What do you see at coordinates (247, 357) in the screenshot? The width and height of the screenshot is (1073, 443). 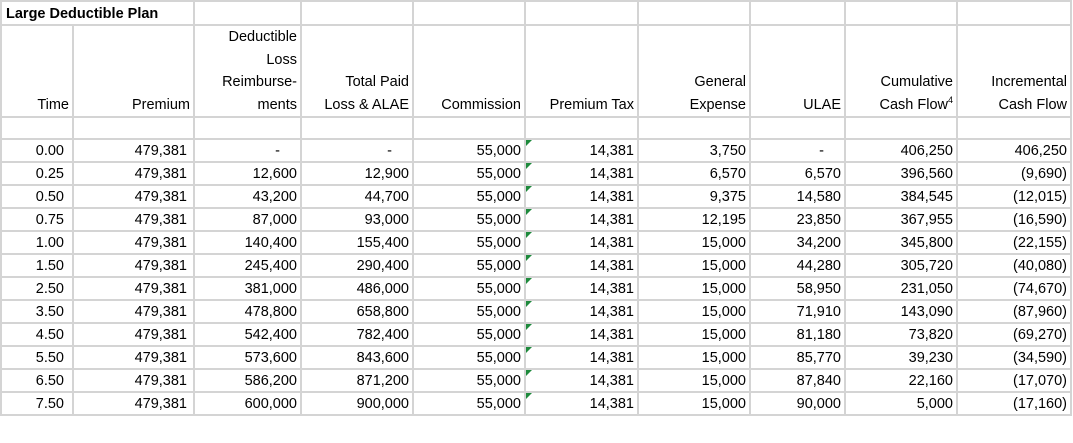 I see `cell-deductible-loss-reimbursements: 573,600` at bounding box center [247, 357].